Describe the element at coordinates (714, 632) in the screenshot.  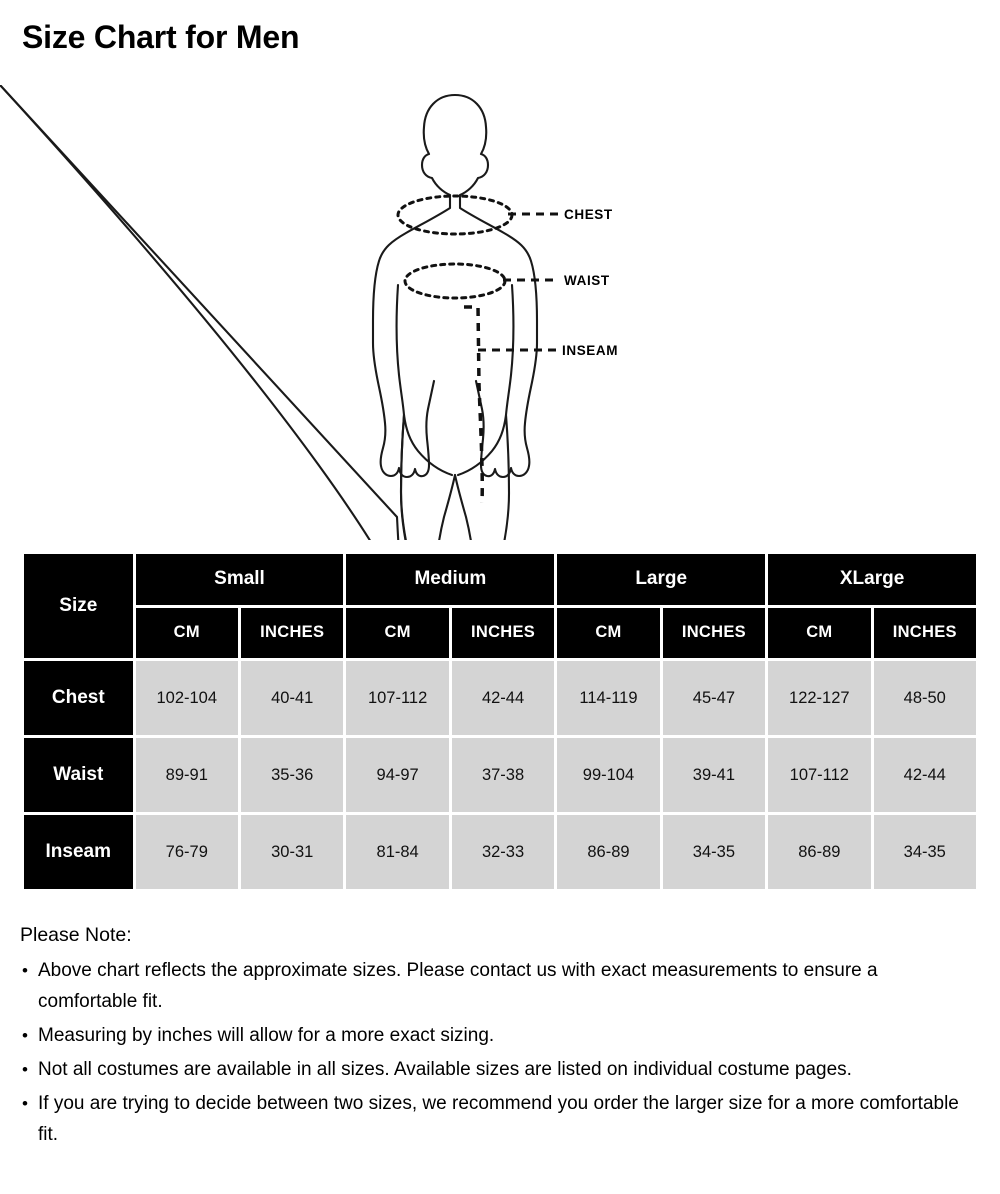
I see `header-unit-large-inches: INCHES` at that location.